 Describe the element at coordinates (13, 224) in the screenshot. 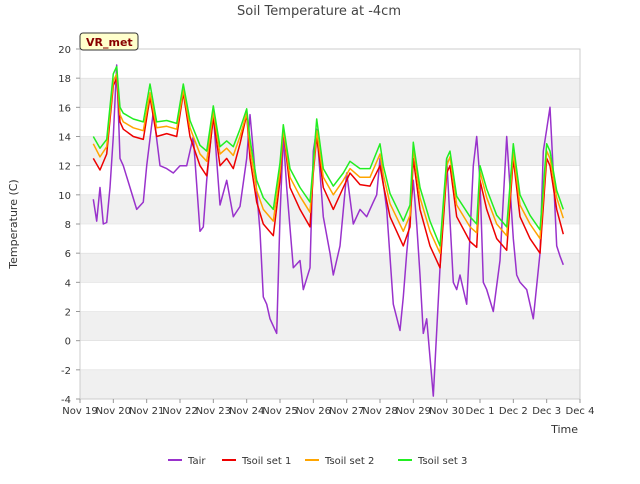

I see `y-axis-label: Temperature (C)` at that location.